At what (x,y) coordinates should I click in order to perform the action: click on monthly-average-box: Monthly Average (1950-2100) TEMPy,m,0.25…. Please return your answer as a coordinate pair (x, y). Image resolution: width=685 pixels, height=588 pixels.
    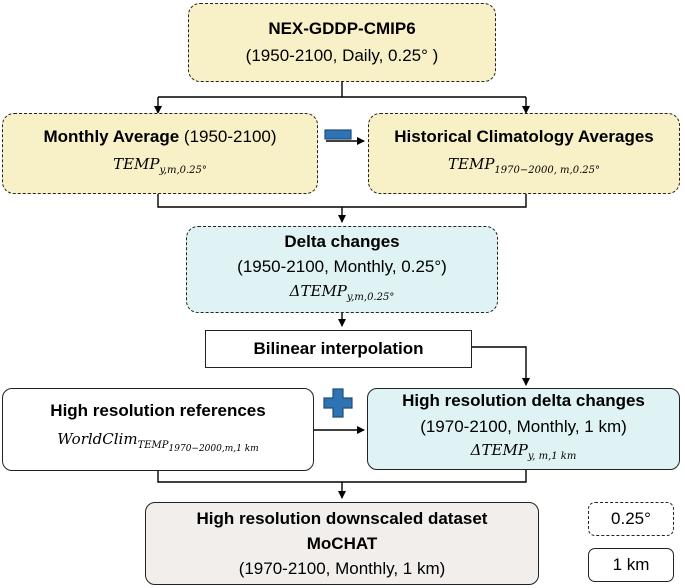
    Looking at the image, I should click on (160, 153).